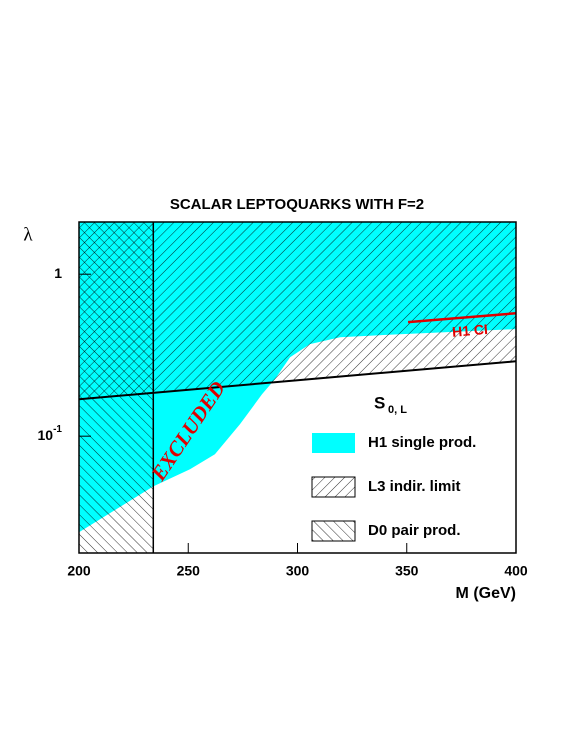 Image resolution: width=572 pixels, height=740 pixels. Describe the element at coordinates (379, 402) in the screenshot. I see `model-label: S` at that location.